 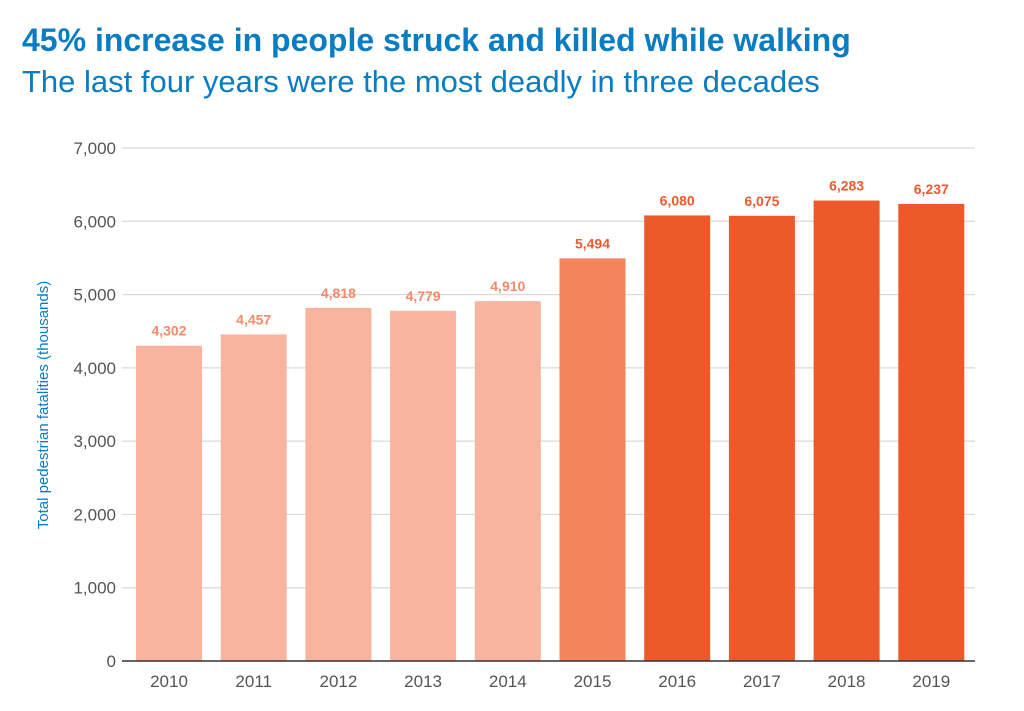 I want to click on bar-2010, so click(x=169, y=503).